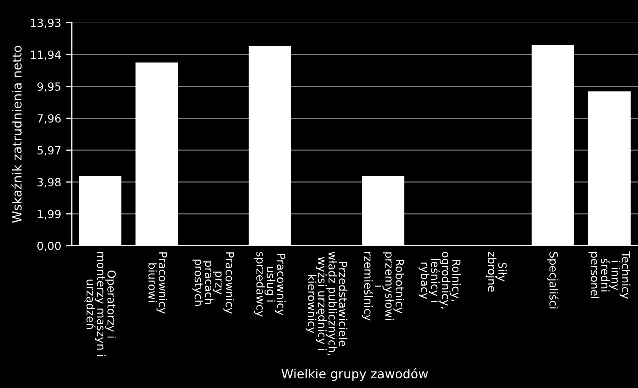  I want to click on x-tick-label: Przedstawiciele władz publicznych, wyżsi urzędnicy i kierownicy, so click(327, 304).